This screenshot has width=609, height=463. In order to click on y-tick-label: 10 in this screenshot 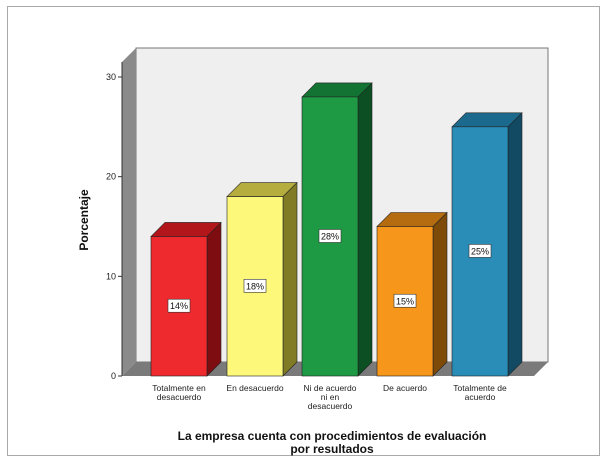, I will do `click(111, 276)`.